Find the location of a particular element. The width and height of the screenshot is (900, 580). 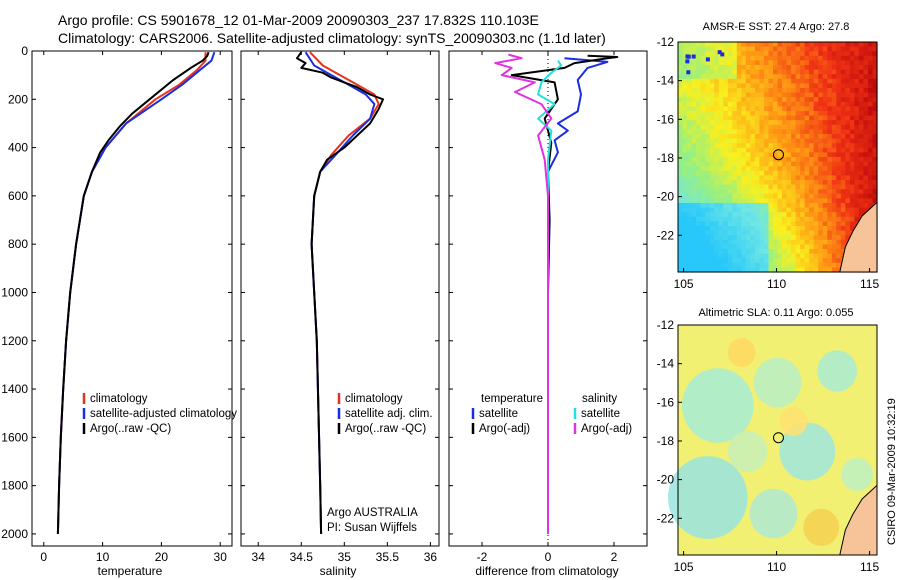

lat-tick-label: -18 is located at coordinates (666, 158).